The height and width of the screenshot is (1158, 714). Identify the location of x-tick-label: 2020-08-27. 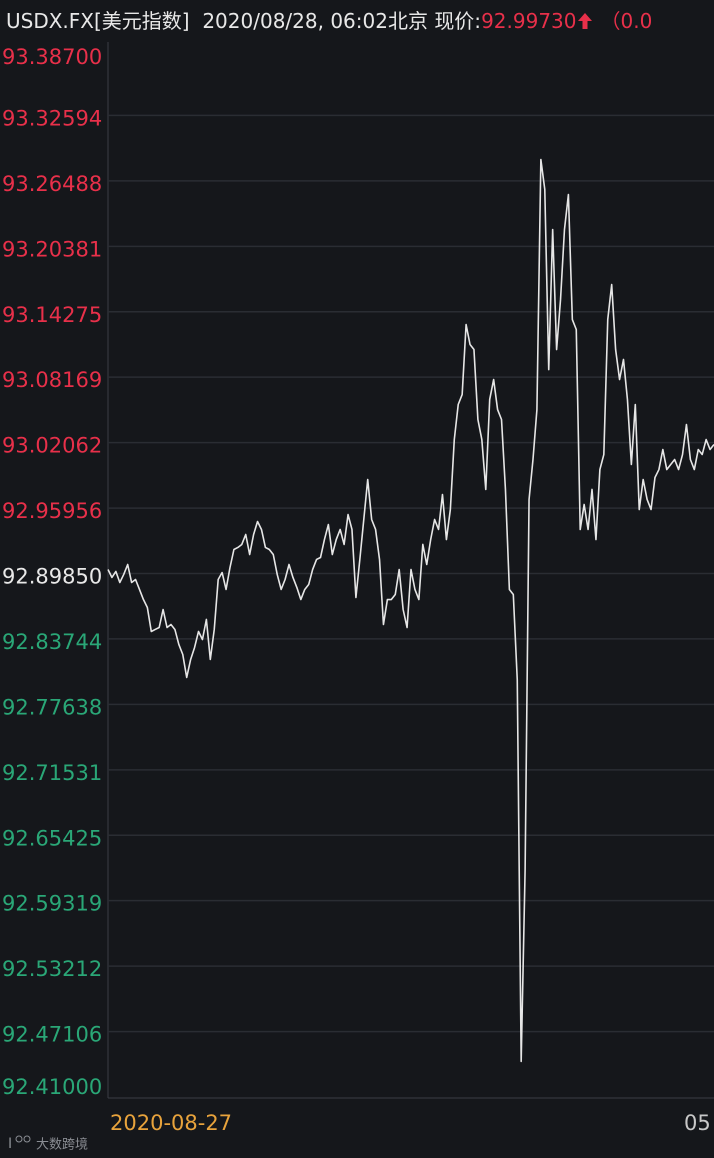
(171, 1123).